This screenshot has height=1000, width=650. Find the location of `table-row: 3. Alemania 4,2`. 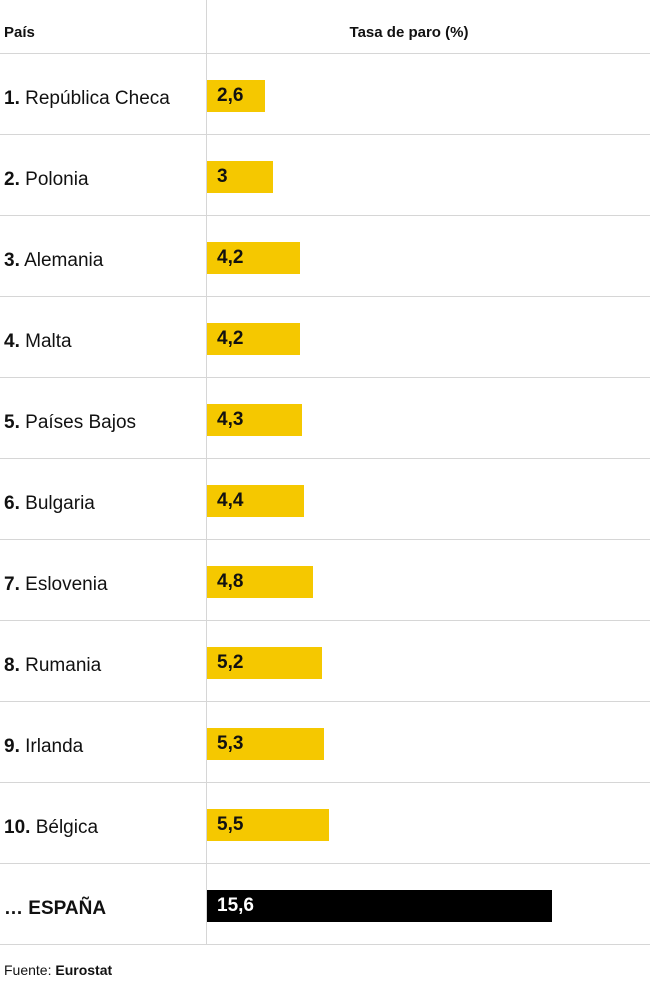

table-row: 3. Alemania 4,2 is located at coordinates (325, 256).